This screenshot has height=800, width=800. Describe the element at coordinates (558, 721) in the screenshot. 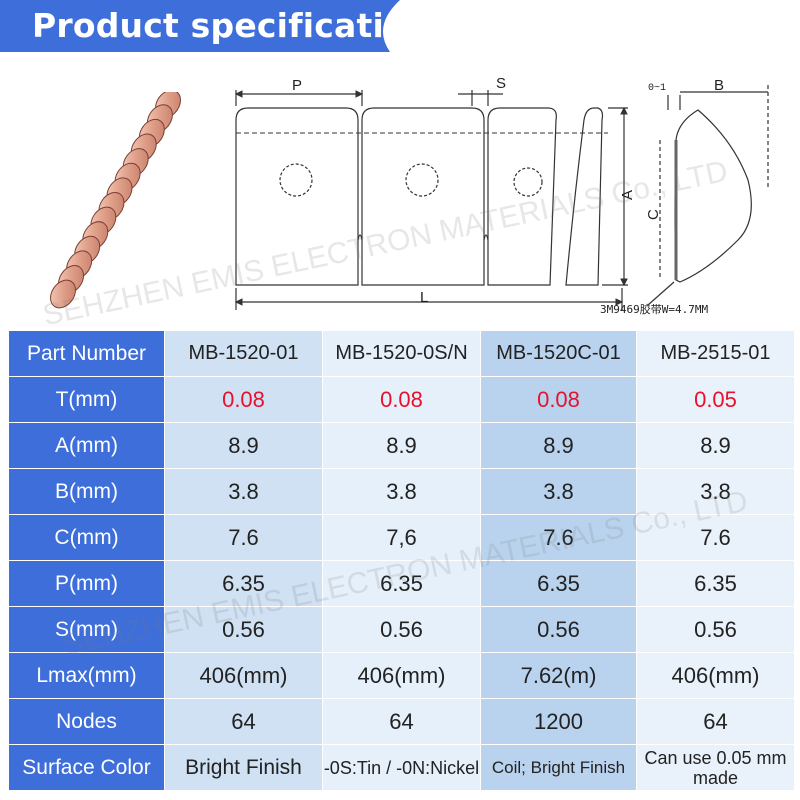

I see `table-cell: 1200` at that location.